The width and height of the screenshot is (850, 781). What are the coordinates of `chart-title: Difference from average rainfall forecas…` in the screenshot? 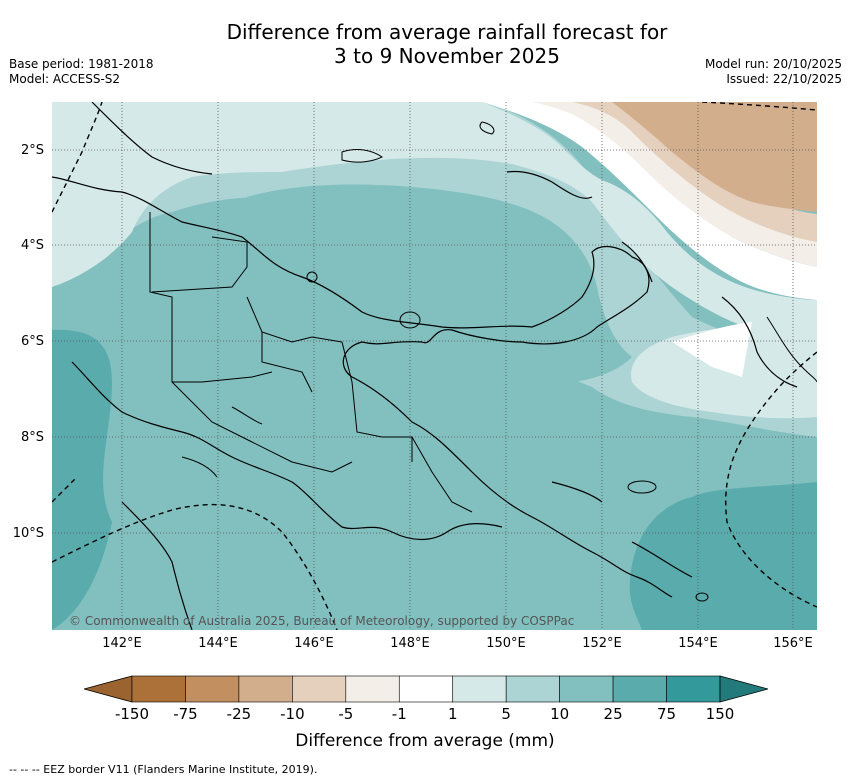 It's located at (425, 44).